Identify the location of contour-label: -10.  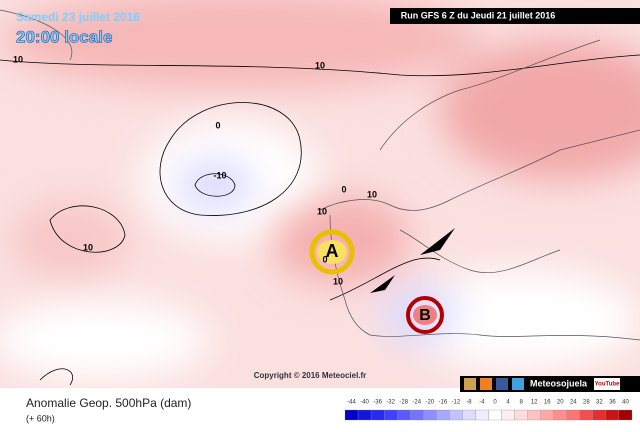
(219, 175).